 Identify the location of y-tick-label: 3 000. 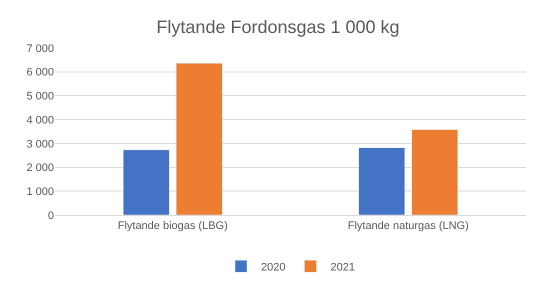
(40, 144).